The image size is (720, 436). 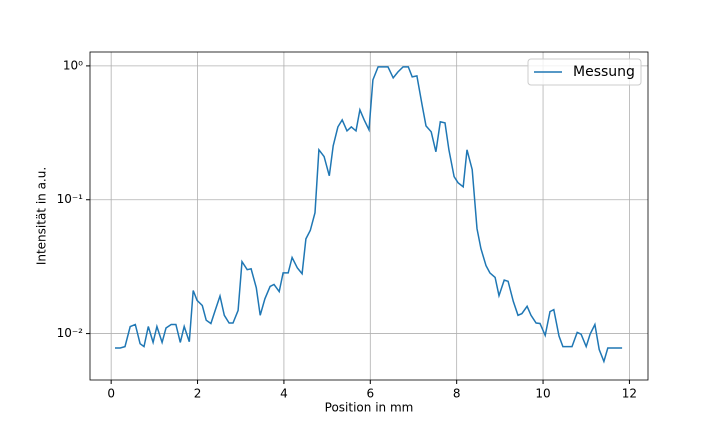 What do you see at coordinates (42, 216) in the screenshot?
I see `y-axis-label: Intensität in a.u.` at bounding box center [42, 216].